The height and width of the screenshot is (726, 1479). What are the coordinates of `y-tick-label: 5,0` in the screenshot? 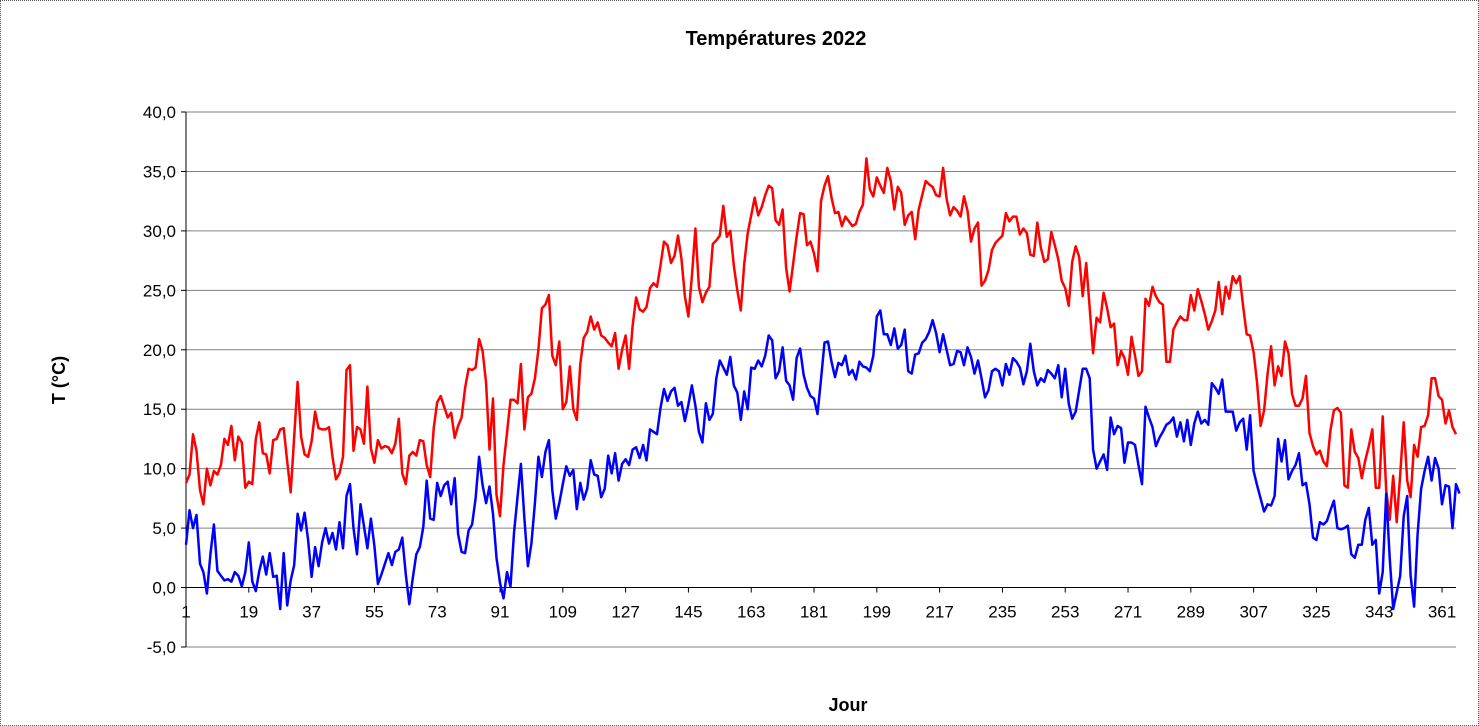 It's located at (164, 528).